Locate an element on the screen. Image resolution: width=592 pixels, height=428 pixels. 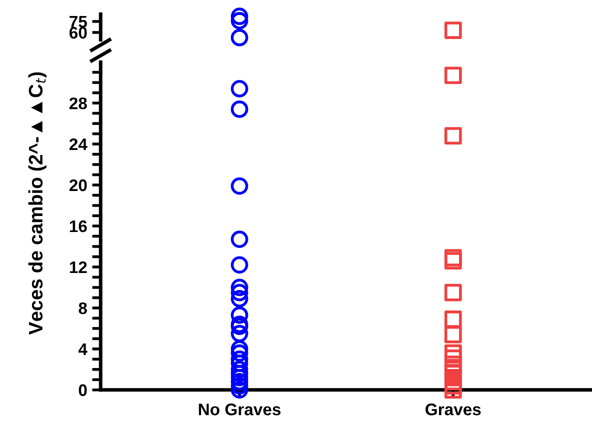
y-tick-label: 8 is located at coordinates (82, 308).